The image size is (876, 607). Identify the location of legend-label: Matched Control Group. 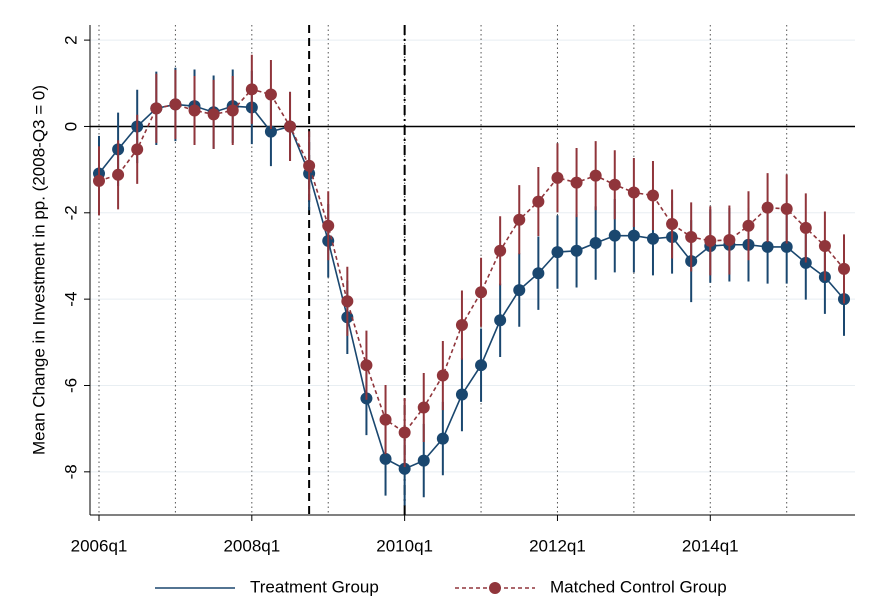
(638, 586).